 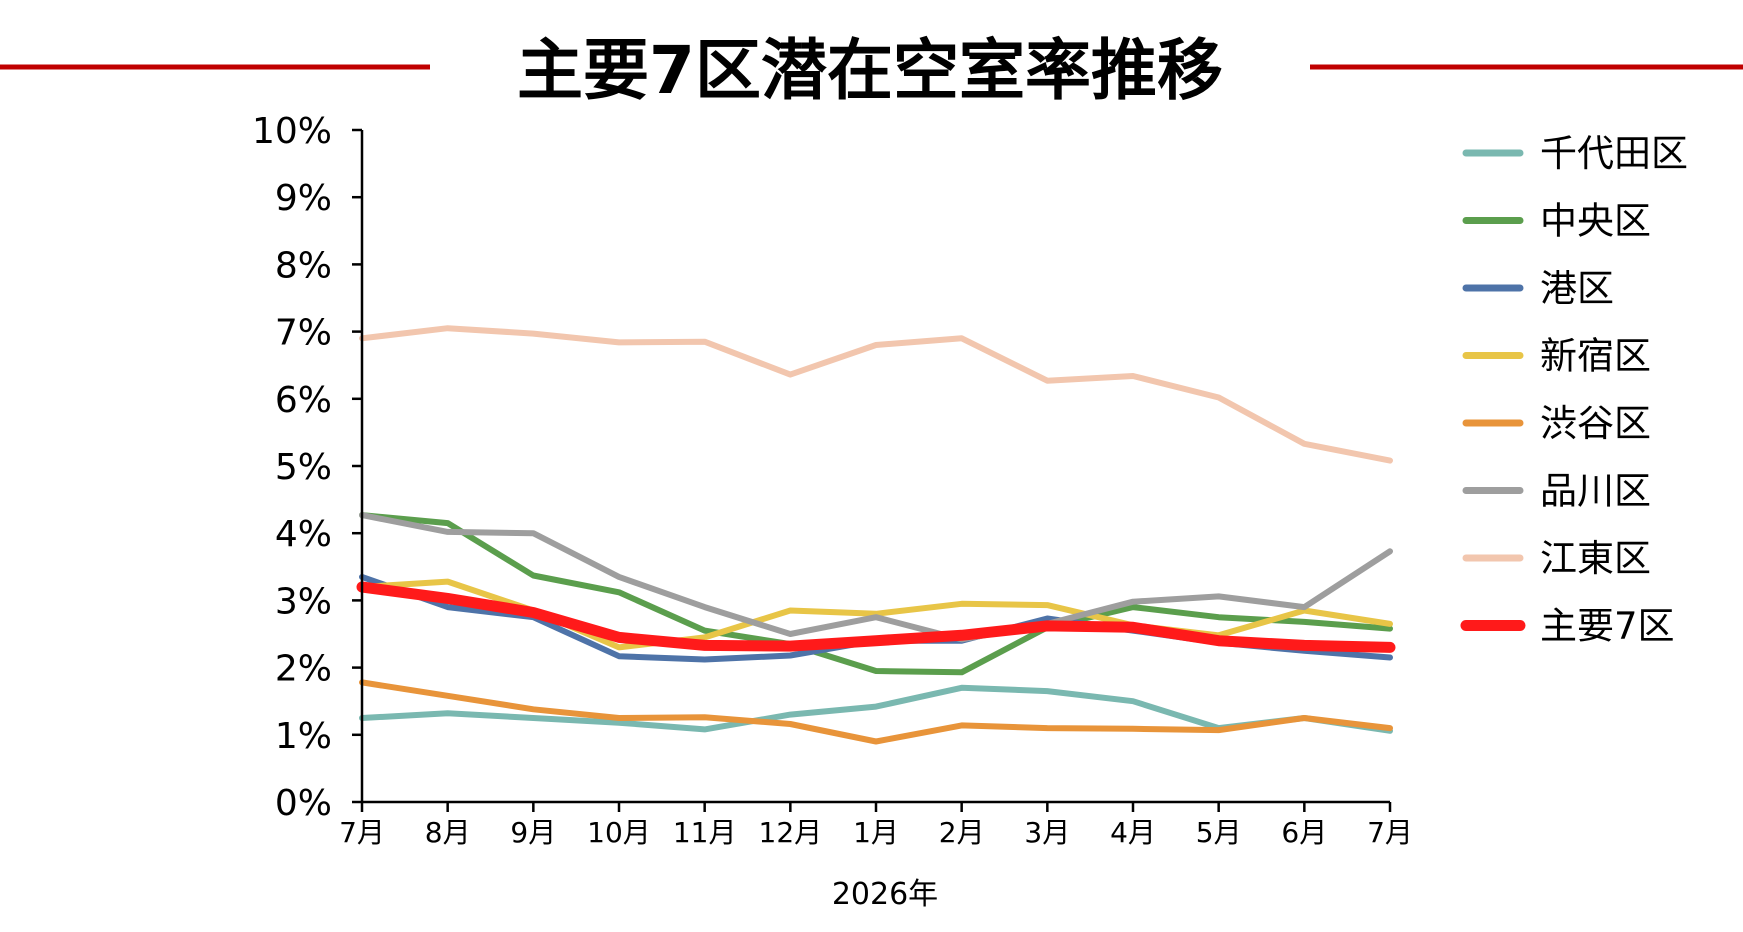 What do you see at coordinates (533, 832) in the screenshot?
I see `x-tick-label: 9月` at bounding box center [533, 832].